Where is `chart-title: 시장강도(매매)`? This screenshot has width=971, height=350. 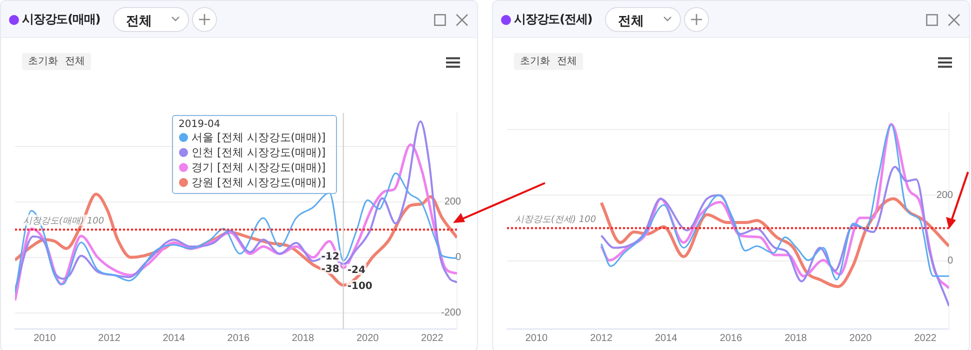
chart-title: 시장강도(매매) is located at coordinates (61, 19).